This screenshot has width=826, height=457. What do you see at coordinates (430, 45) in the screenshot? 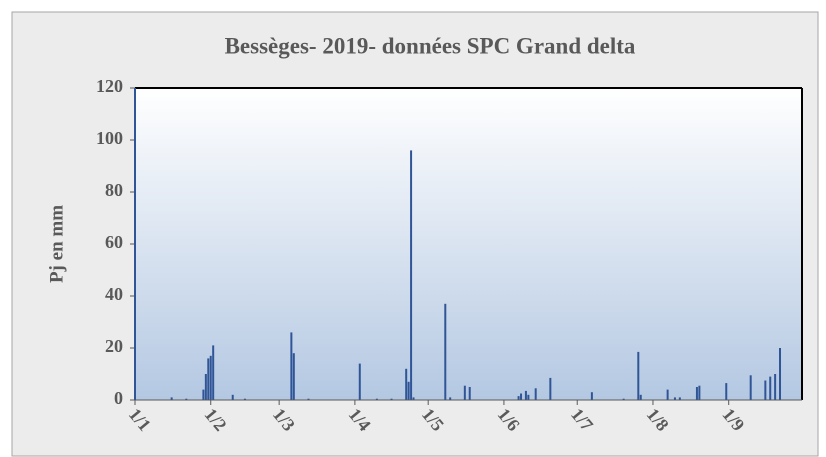
I see `chart-title: Bessèges- 2019- données SPC Grand delta` at bounding box center [430, 45].